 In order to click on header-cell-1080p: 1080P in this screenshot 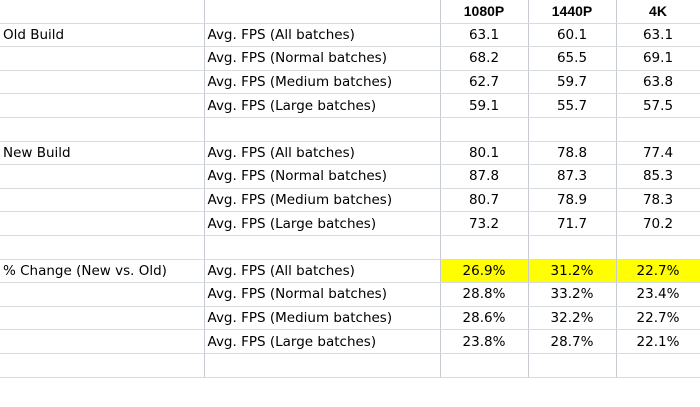, I will do `click(484, 12)`.